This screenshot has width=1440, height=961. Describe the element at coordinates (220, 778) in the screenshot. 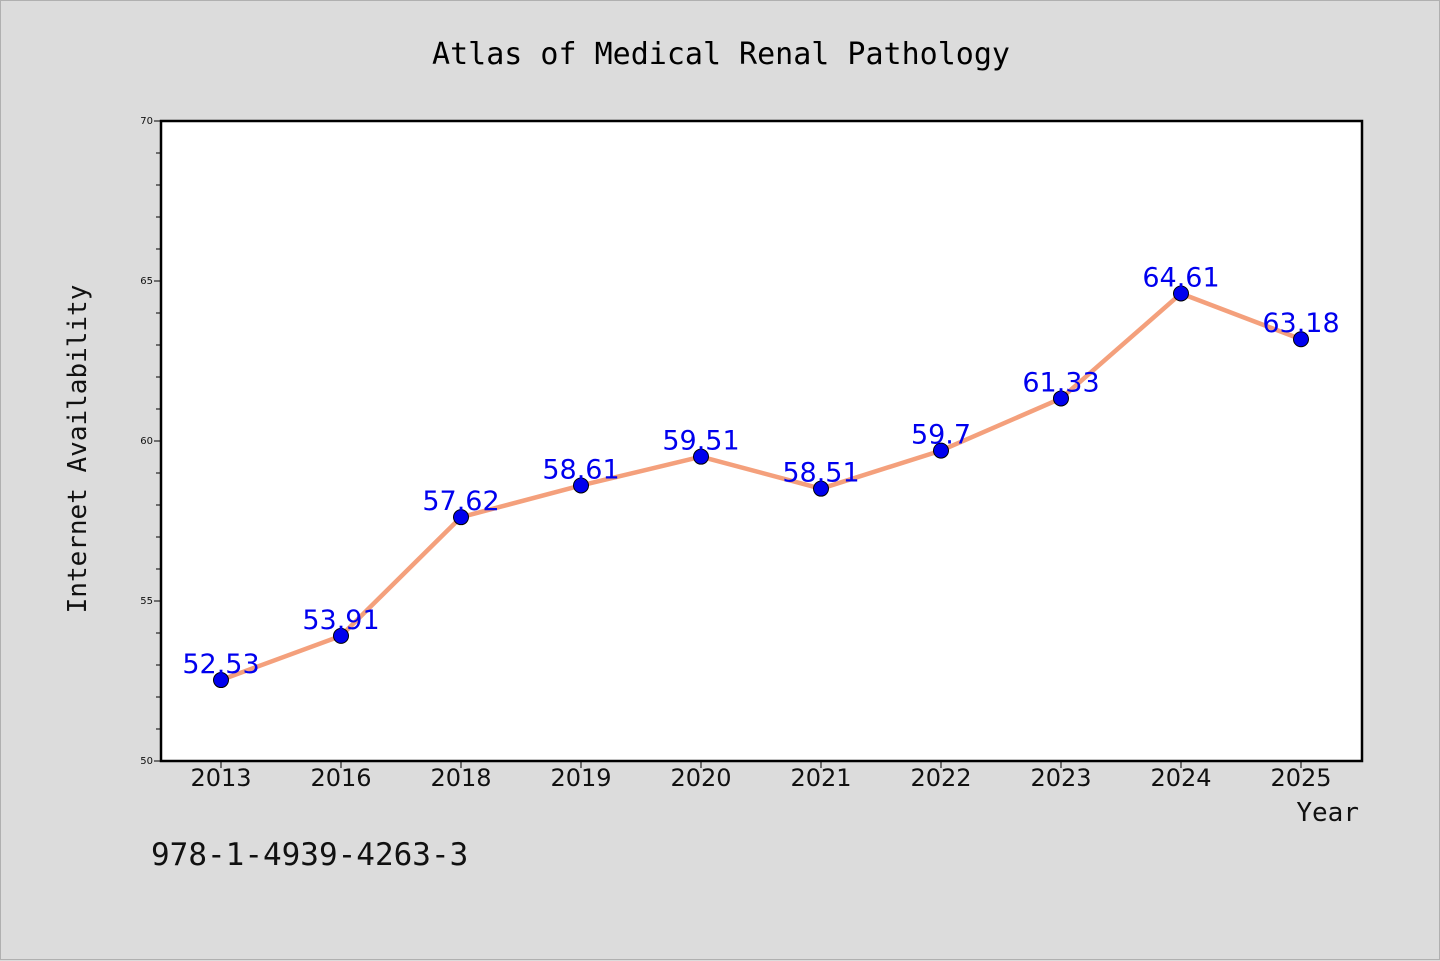

I see `x-tick-label: 2013` at that location.